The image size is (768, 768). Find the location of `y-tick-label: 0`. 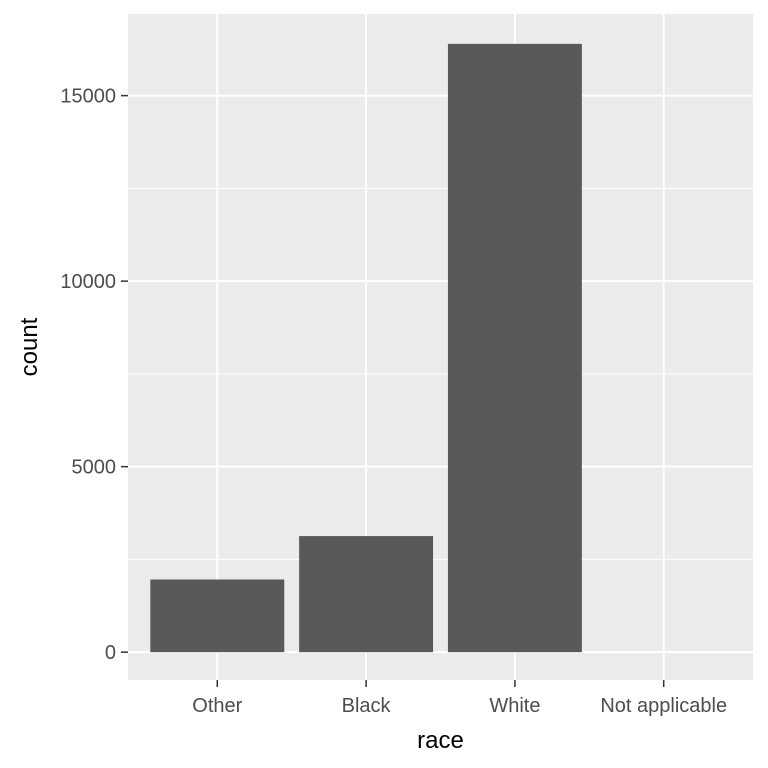

y-tick-label: 0 is located at coordinates (110, 653).